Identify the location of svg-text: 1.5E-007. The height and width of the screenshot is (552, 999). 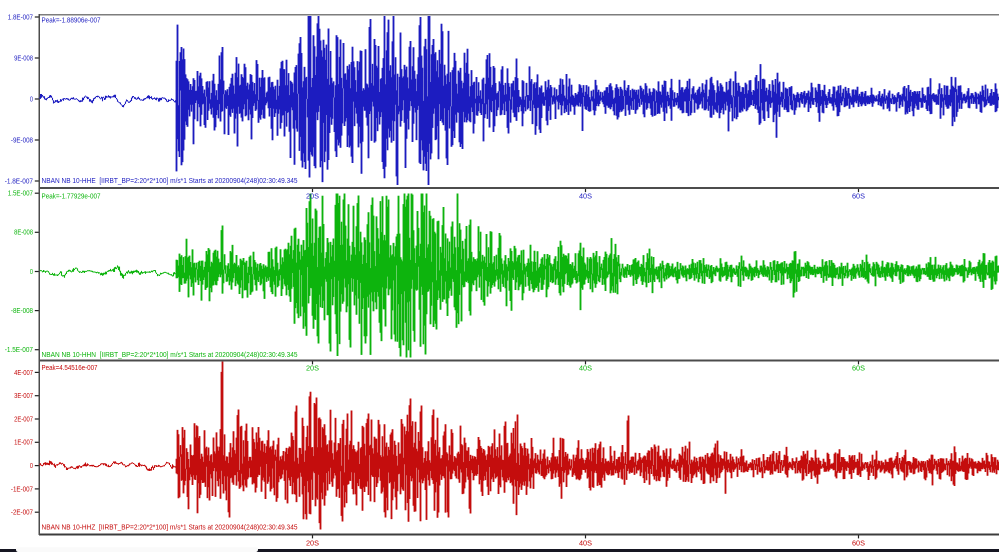
(20, 194).